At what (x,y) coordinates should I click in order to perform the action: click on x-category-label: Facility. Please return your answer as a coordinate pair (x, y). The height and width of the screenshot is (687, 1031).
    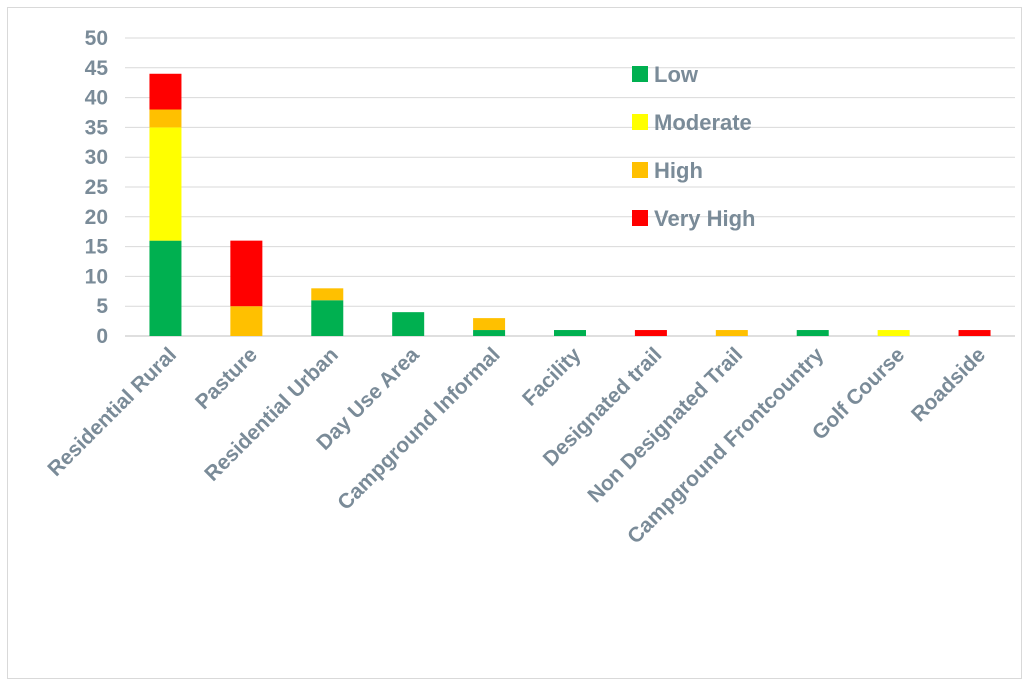
    Looking at the image, I should click on (552, 377).